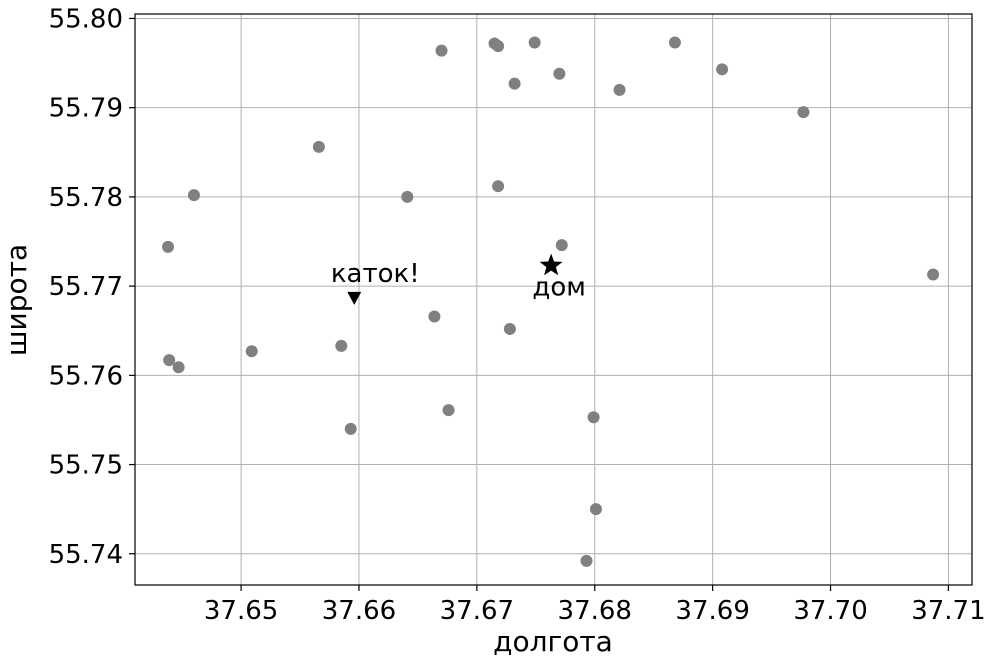 This screenshot has height=659, width=992. Describe the element at coordinates (830, 611) in the screenshot. I see `x-tick-label: 37.70` at that location.